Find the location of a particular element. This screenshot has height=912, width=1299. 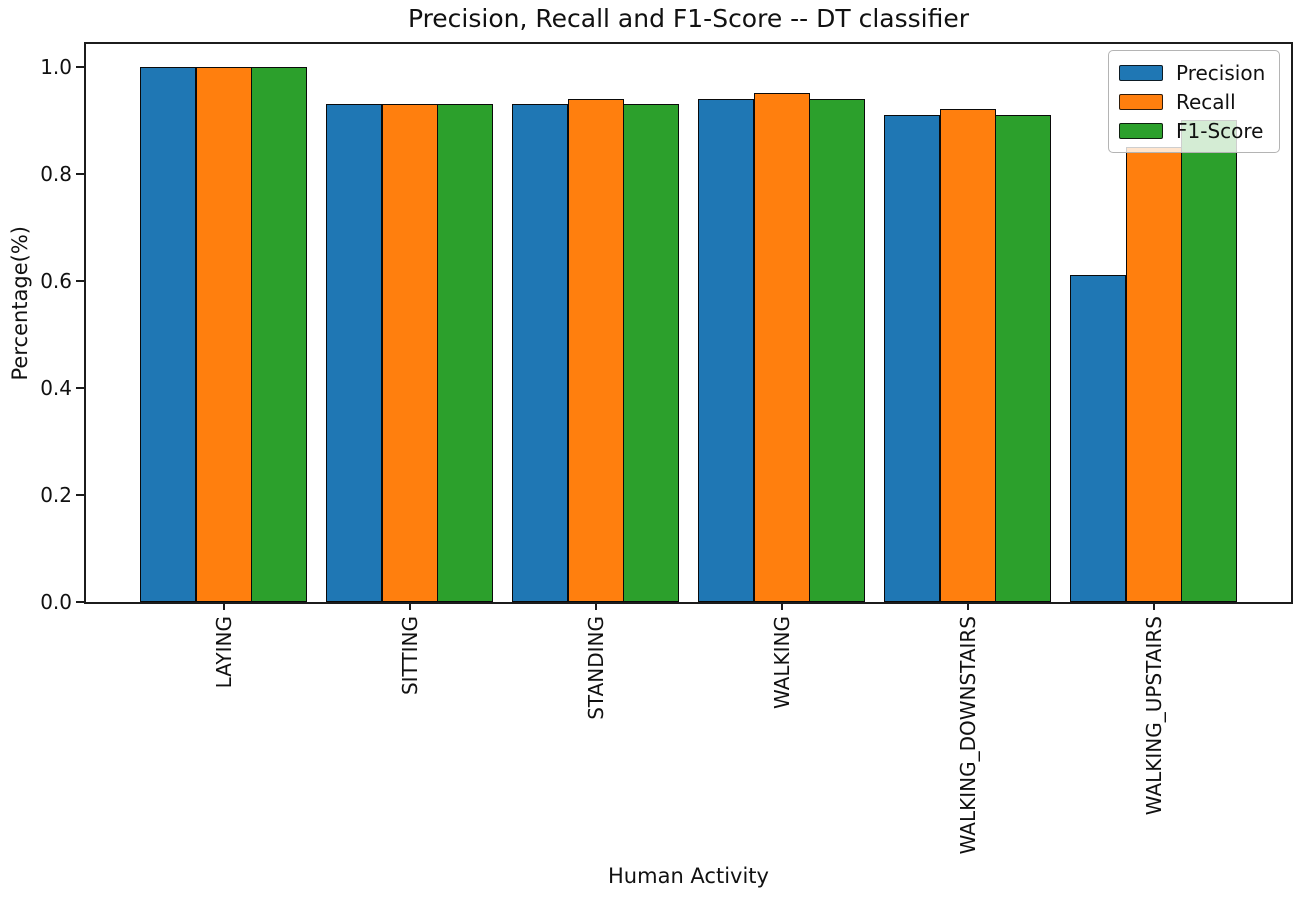

legend: Precision Recall F1-Score is located at coordinates (1194, 101).